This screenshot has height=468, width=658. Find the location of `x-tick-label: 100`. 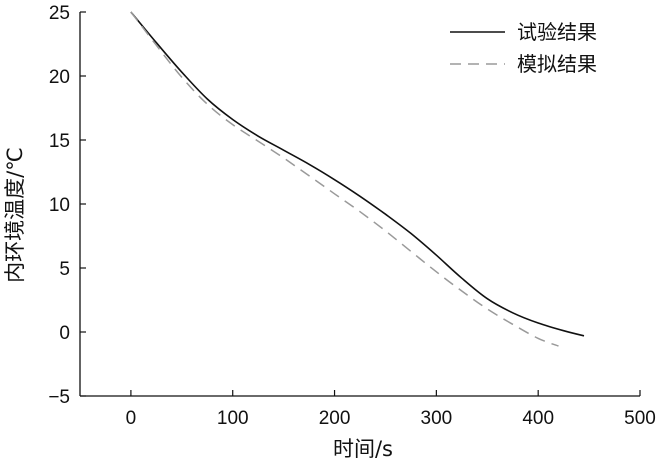

x-tick-label: 100 is located at coordinates (233, 418).